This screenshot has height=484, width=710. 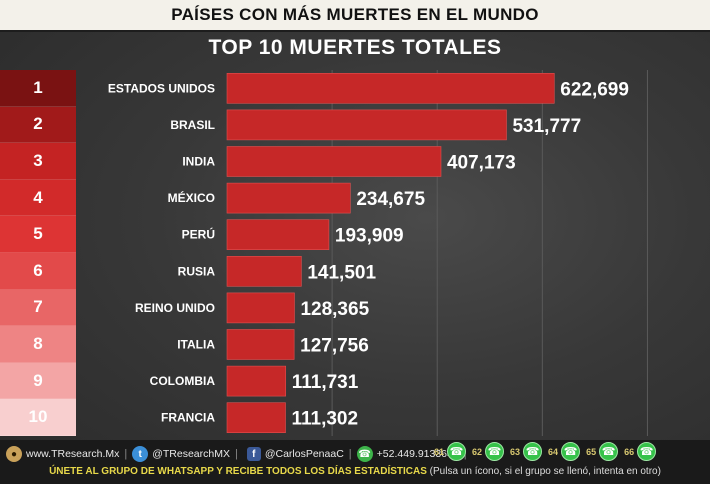 I want to click on facebook-handle: @CarlosPenaaC, so click(x=304, y=454).